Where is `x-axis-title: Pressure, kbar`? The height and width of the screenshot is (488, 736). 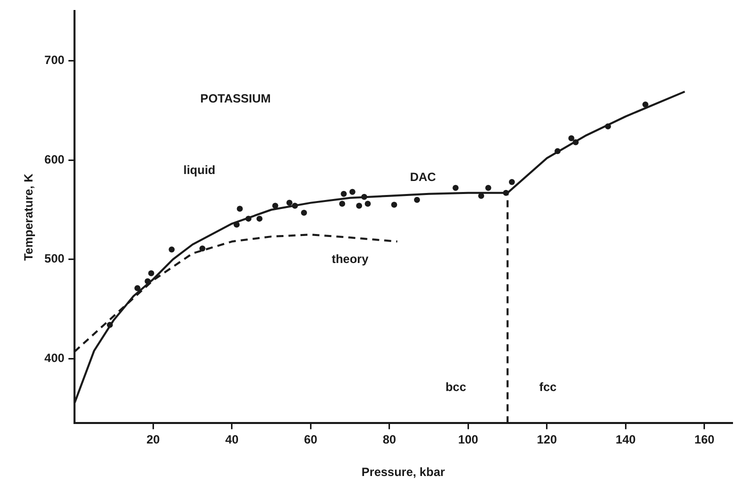
x-axis-title: Pressure, kbar is located at coordinates (404, 472).